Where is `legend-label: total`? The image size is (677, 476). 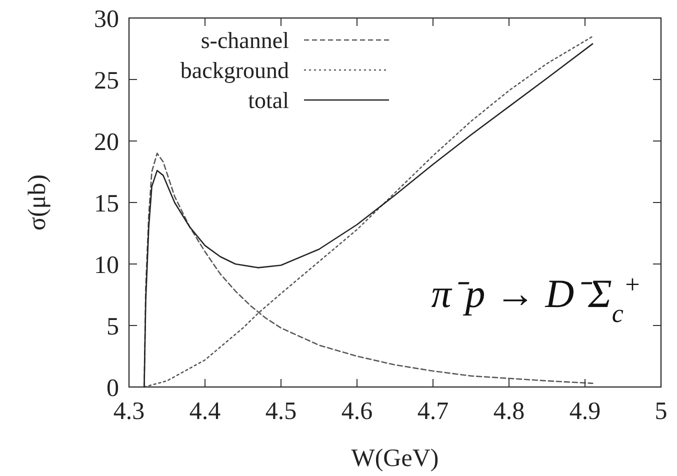 legend-label: total is located at coordinates (268, 101).